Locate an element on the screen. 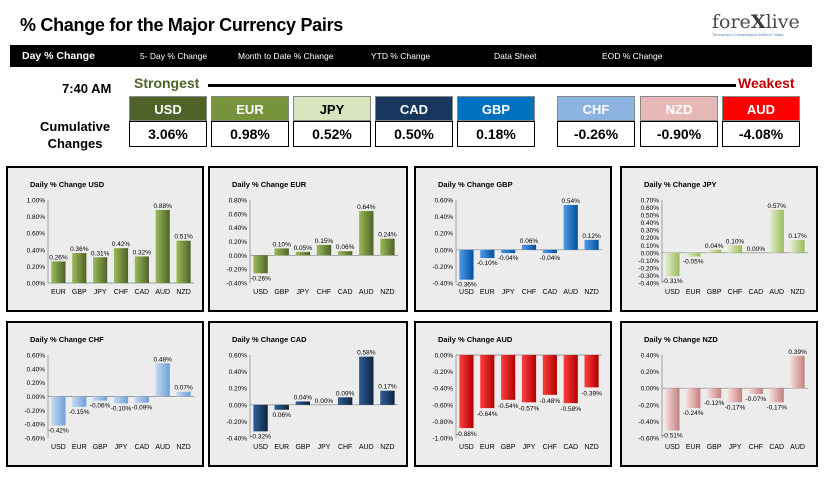 Image resolution: width=825 pixels, height=478 pixels. currency-box-eur: EUR 0.98% is located at coordinates (250, 121).